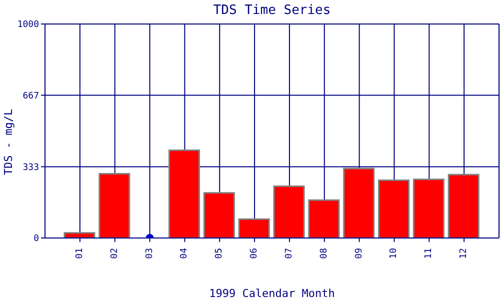 The height and width of the screenshot is (300, 500). Describe the element at coordinates (36, 239) in the screenshot. I see `y-tick-label: 0` at that location.